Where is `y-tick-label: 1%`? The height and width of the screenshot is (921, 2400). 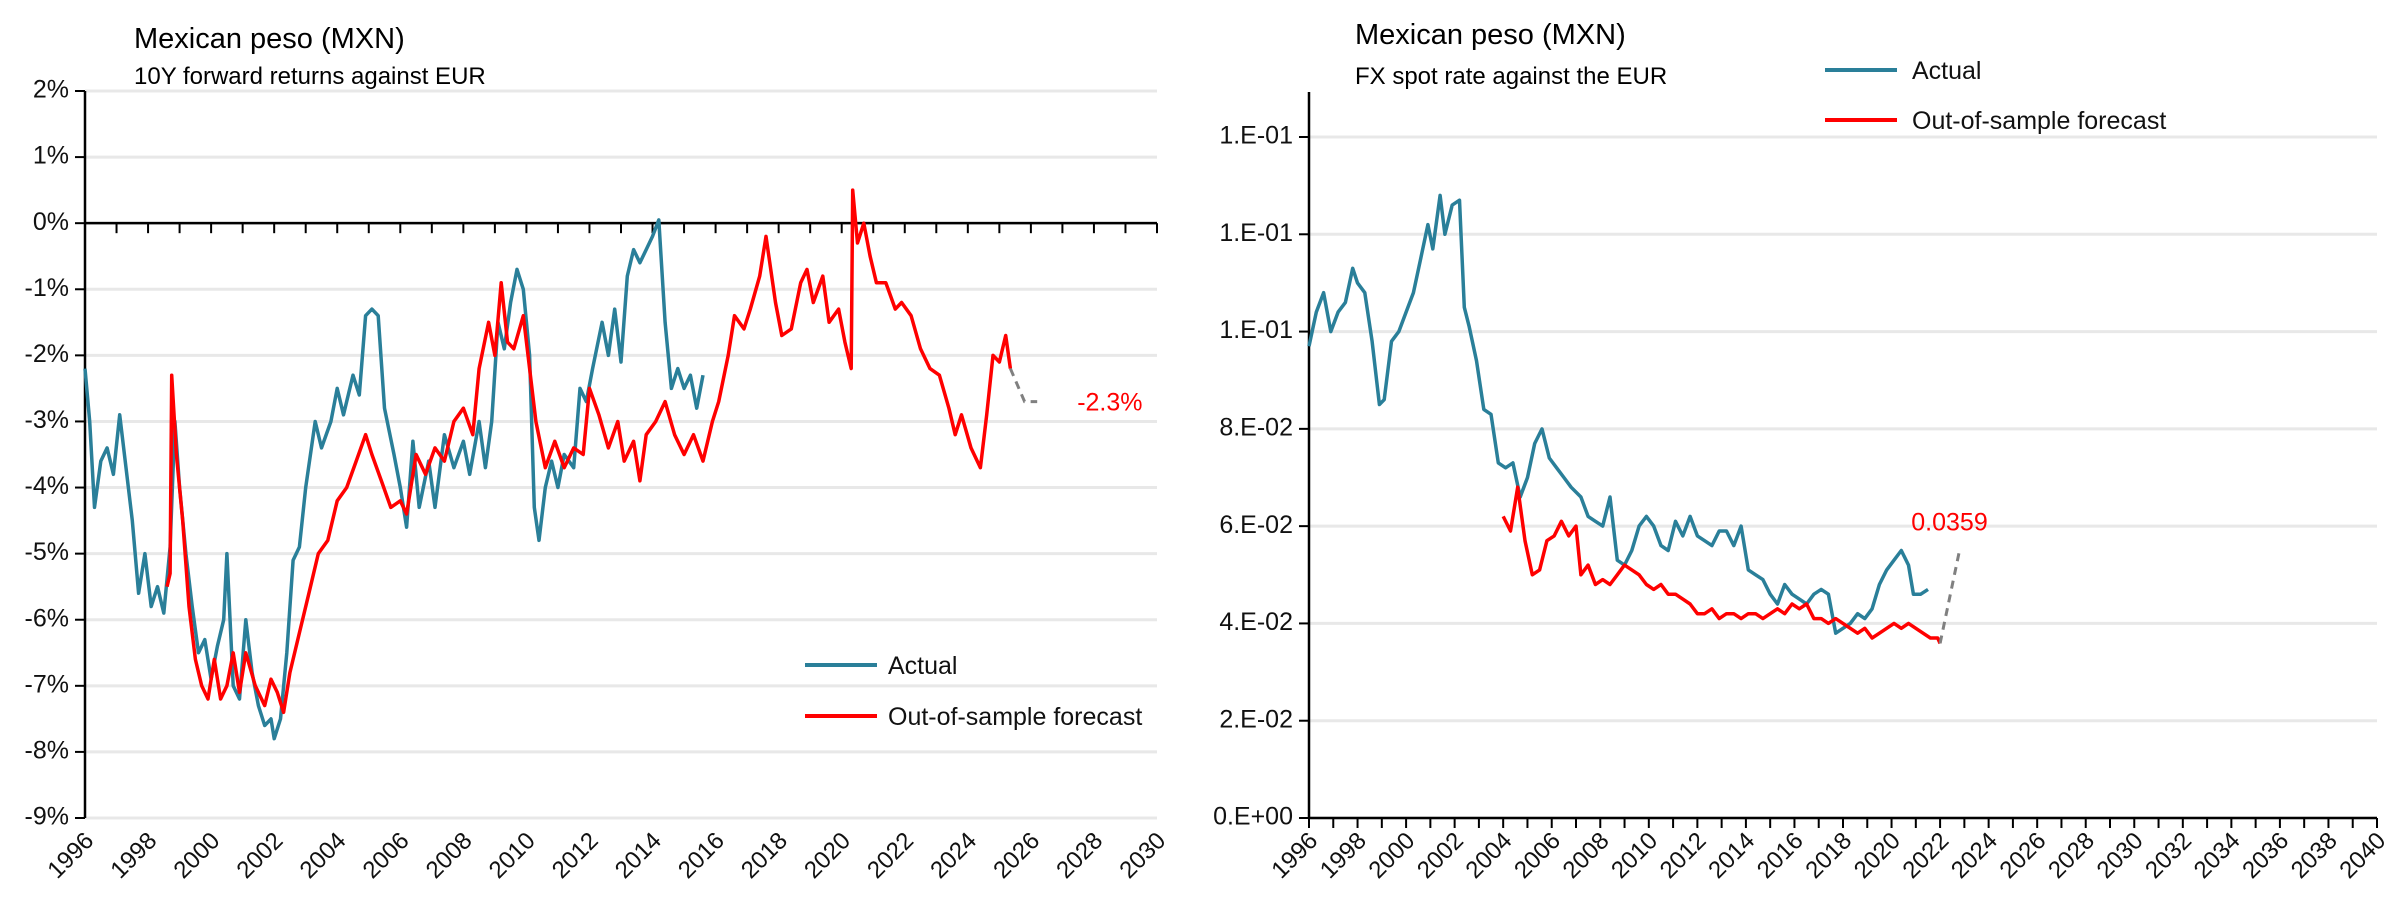
y-tick-label: 1% is located at coordinates (51, 156).